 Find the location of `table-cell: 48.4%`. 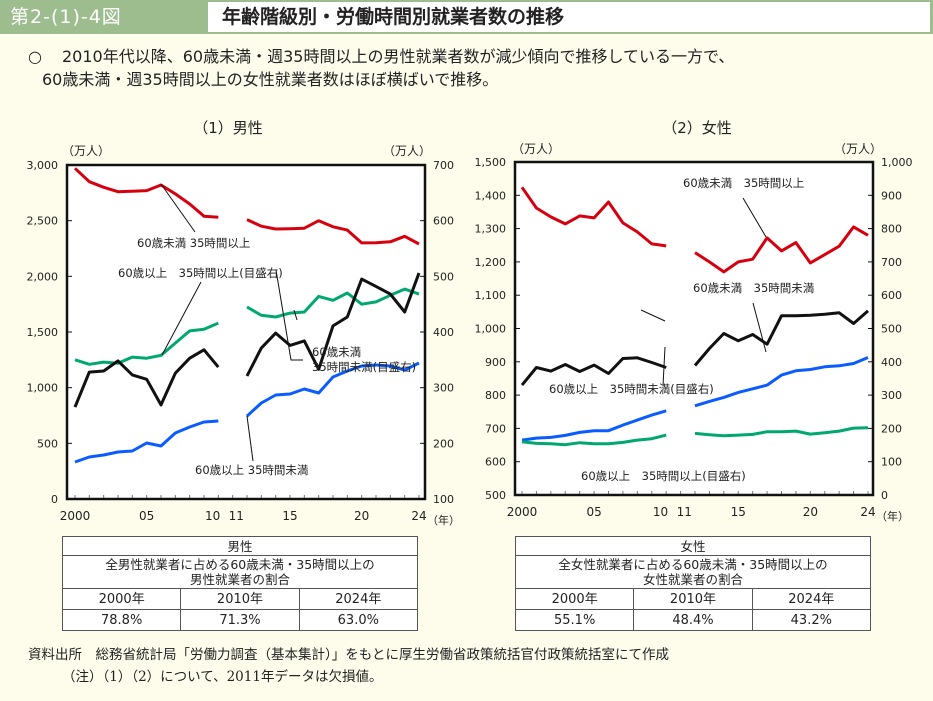

table-cell: 48.4% is located at coordinates (693, 620).